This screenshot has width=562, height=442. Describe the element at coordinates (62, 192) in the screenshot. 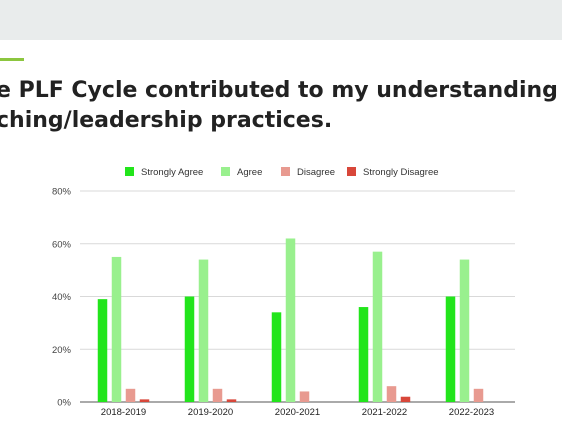

I see `y-tick-label: 80%` at that location.